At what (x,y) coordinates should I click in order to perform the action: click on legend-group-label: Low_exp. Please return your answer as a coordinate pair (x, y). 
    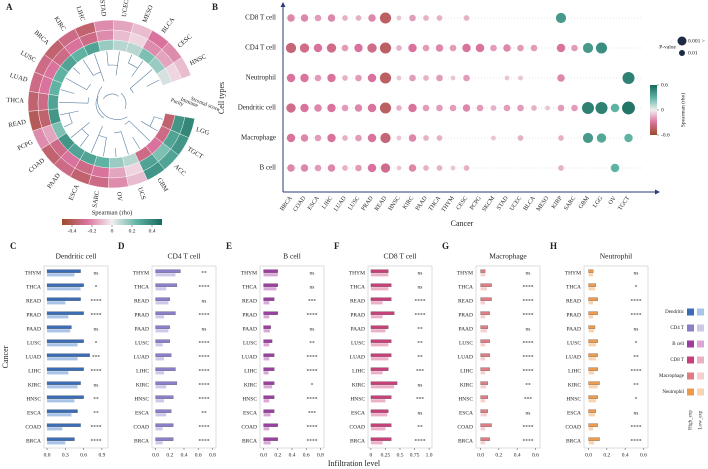
    Looking at the image, I should click on (701, 419).